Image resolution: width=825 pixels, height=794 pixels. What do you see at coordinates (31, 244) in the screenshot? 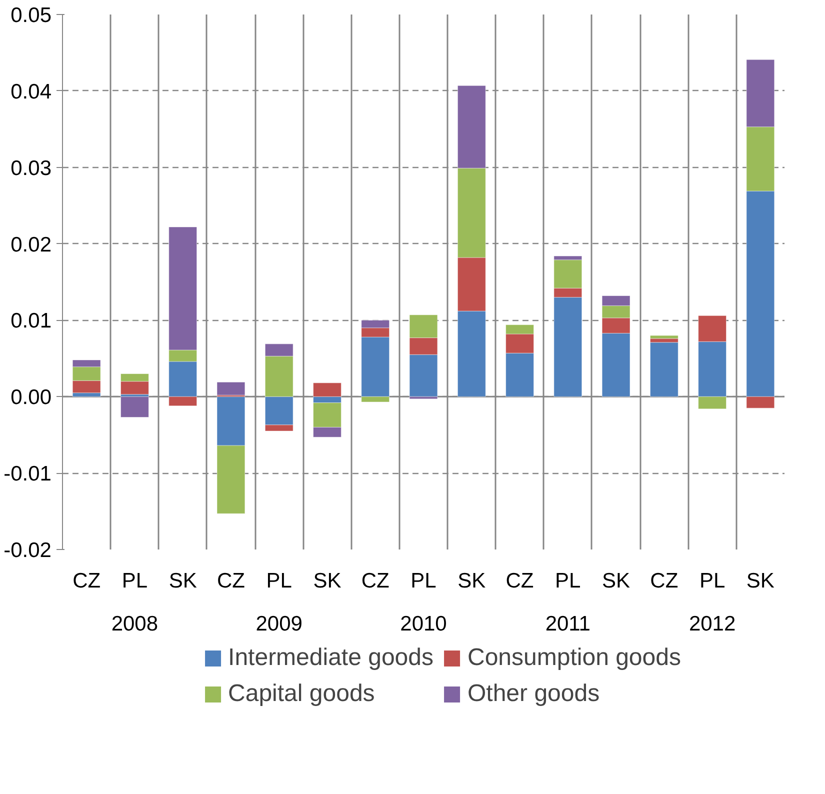
I see `y-tick-label: 0.02` at bounding box center [31, 244].